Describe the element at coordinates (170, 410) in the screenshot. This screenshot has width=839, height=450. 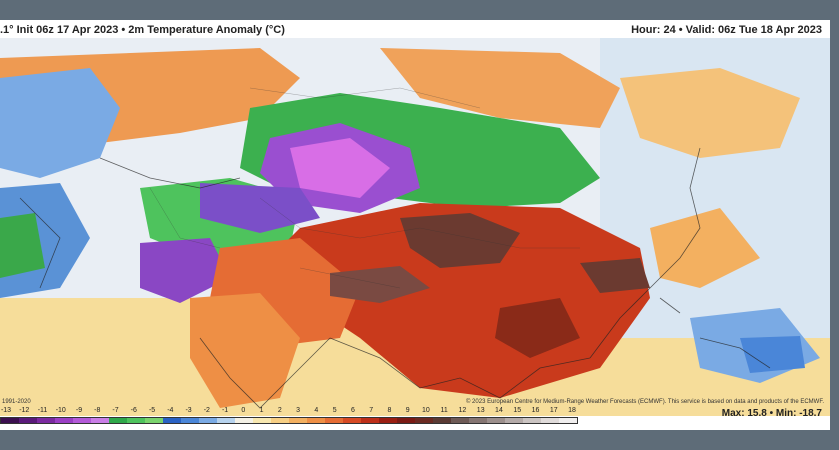
I see `scale-tick-label: -4` at that location.